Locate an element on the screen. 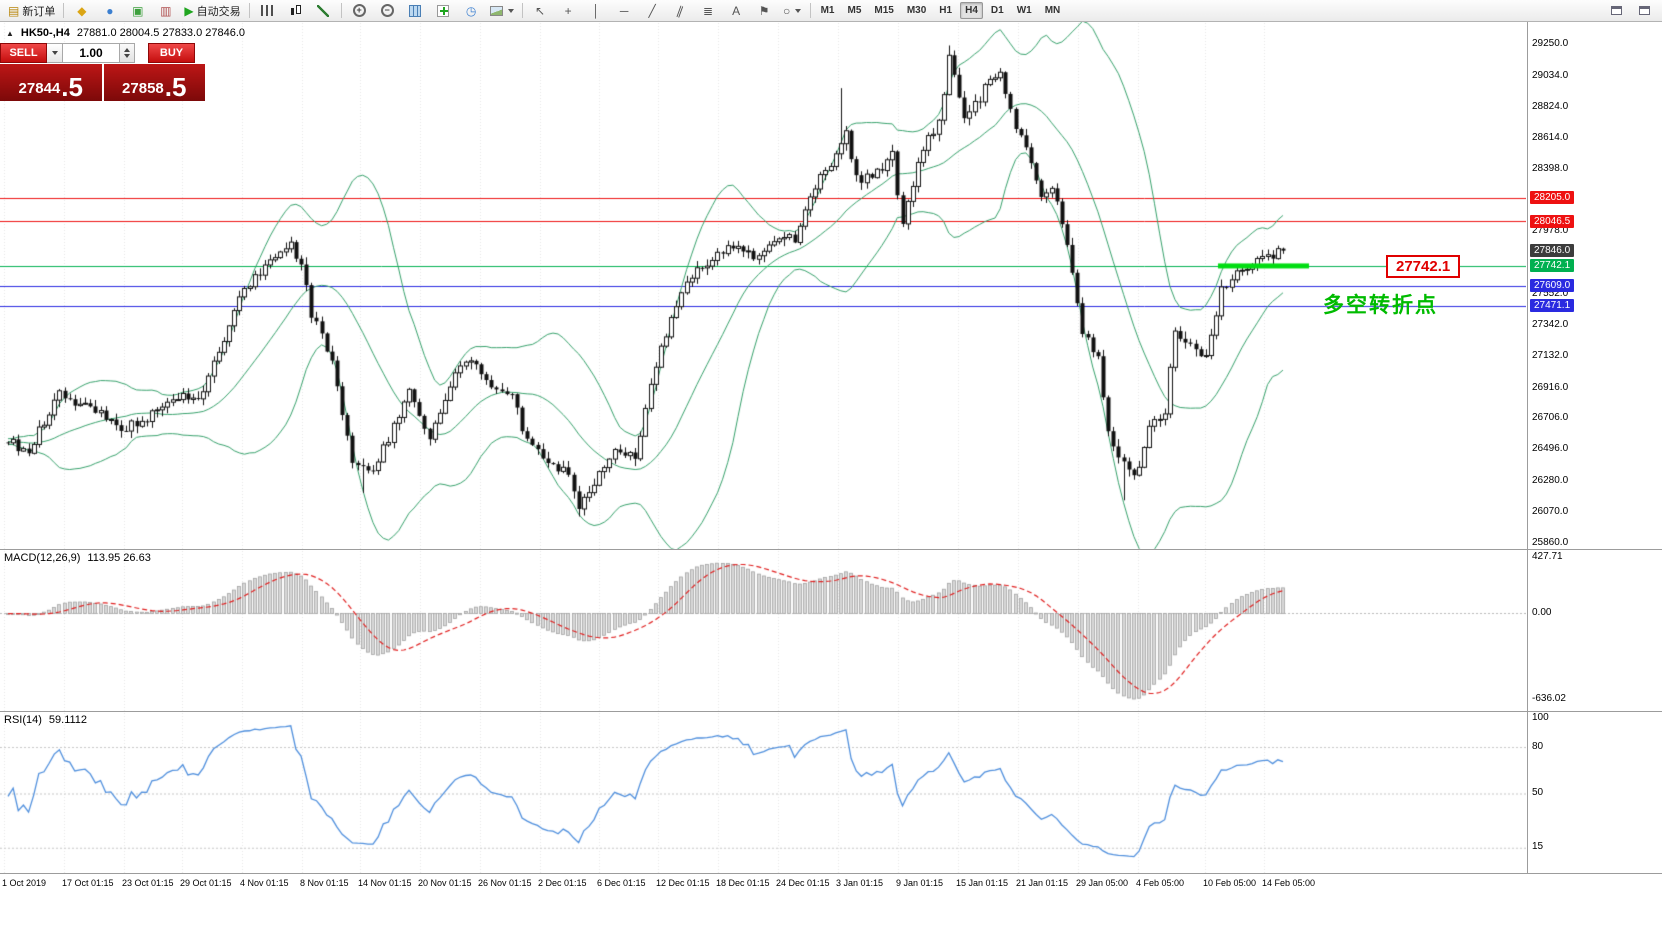  rsi-axis-label: 100 is located at coordinates (1540, 717).